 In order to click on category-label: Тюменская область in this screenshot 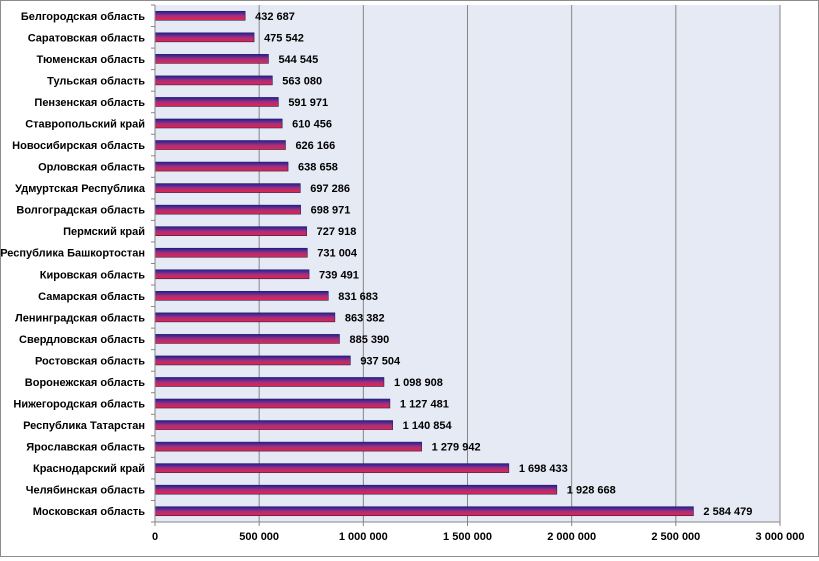, I will do `click(90, 60)`.